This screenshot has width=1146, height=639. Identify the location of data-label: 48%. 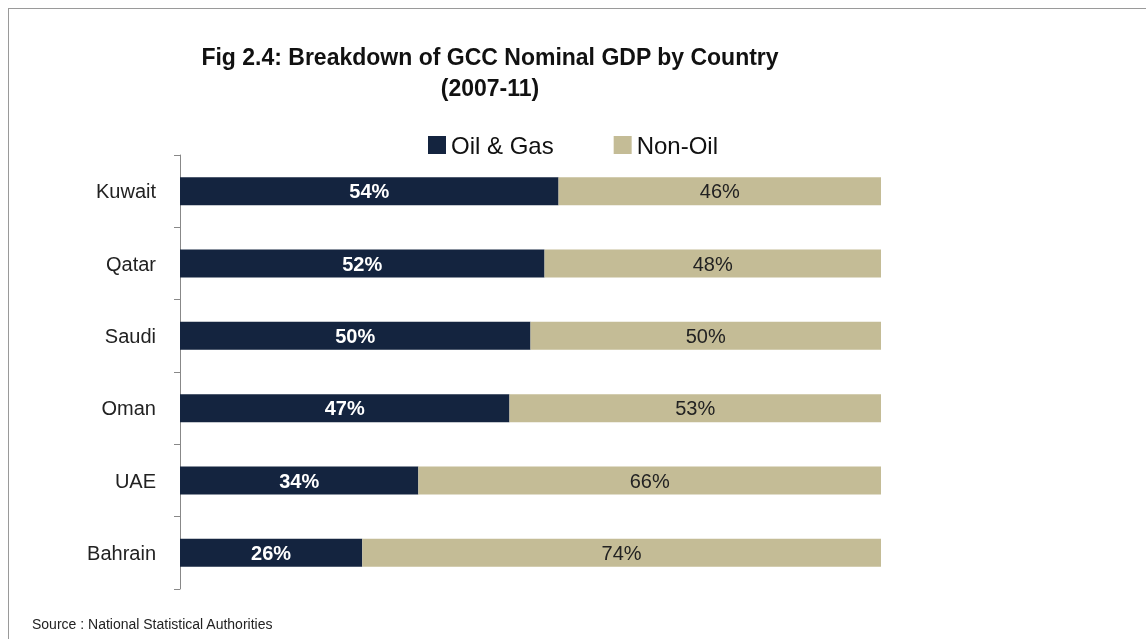
(712, 263).